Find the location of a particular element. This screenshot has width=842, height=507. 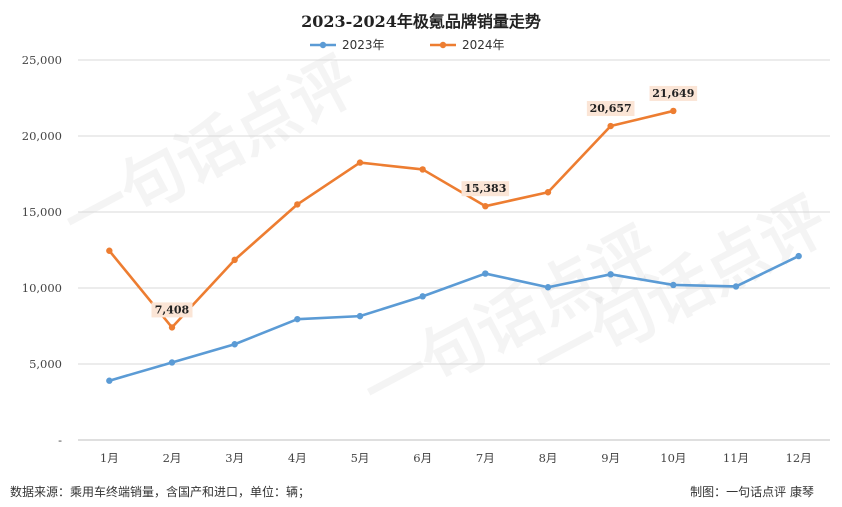

data-label: 15,383 is located at coordinates (485, 188).